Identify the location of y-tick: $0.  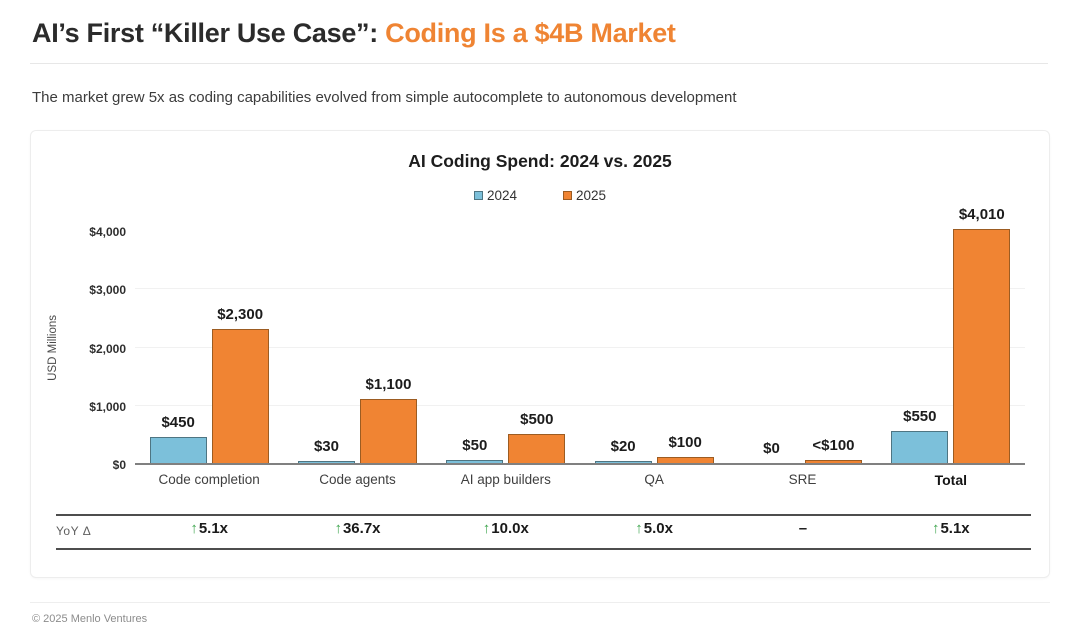
(119, 465).